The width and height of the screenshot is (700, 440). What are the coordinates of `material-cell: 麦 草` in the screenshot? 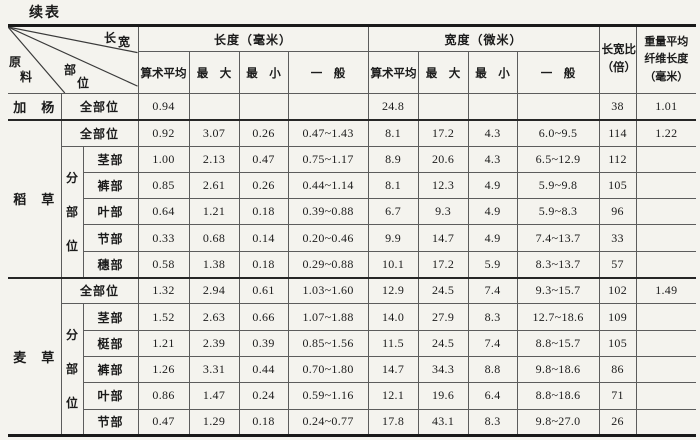 It's located at (35, 356).